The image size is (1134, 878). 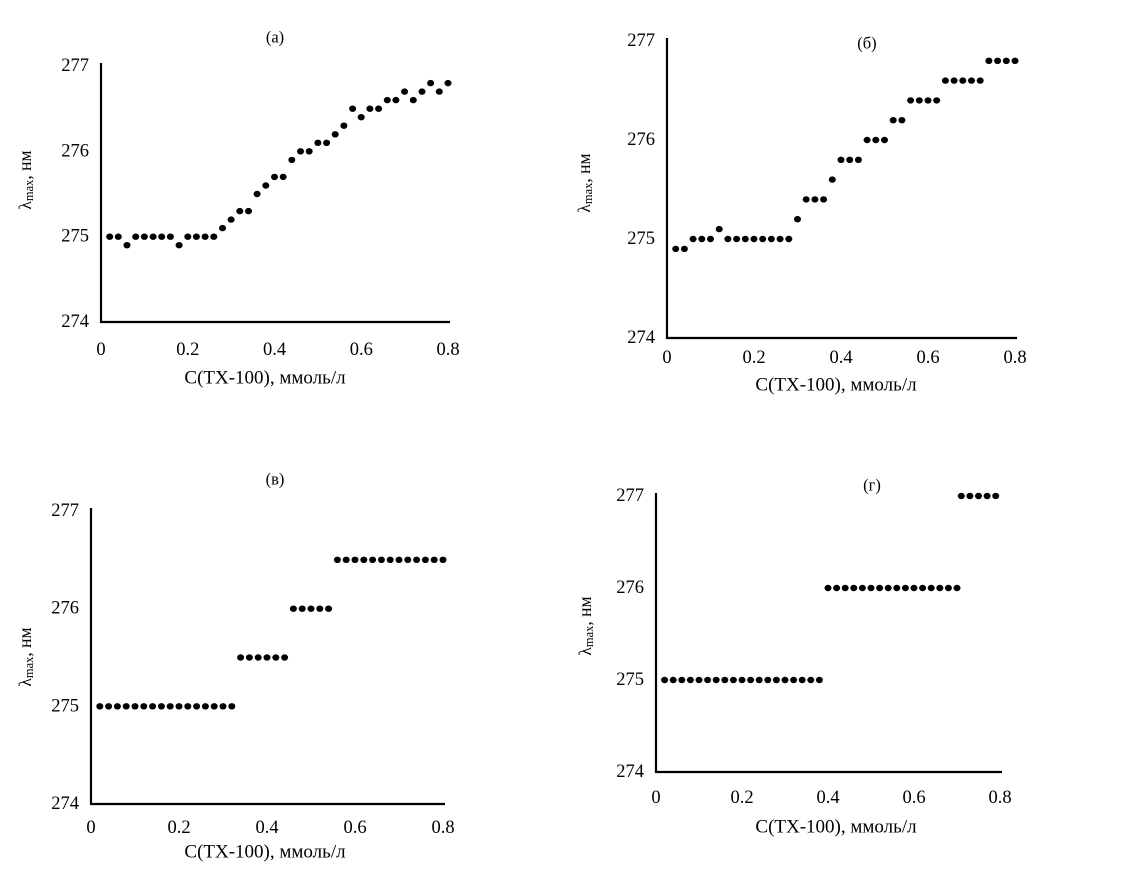 I want to click on panel-title: (б), so click(x=866, y=43).